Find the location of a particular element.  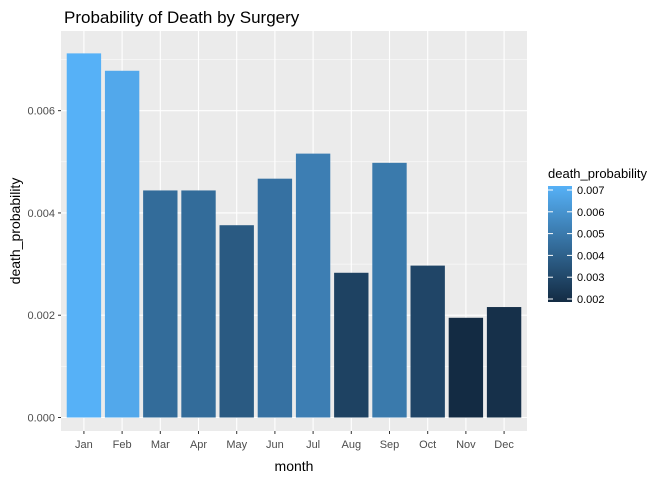

bar-mar is located at coordinates (160, 304).